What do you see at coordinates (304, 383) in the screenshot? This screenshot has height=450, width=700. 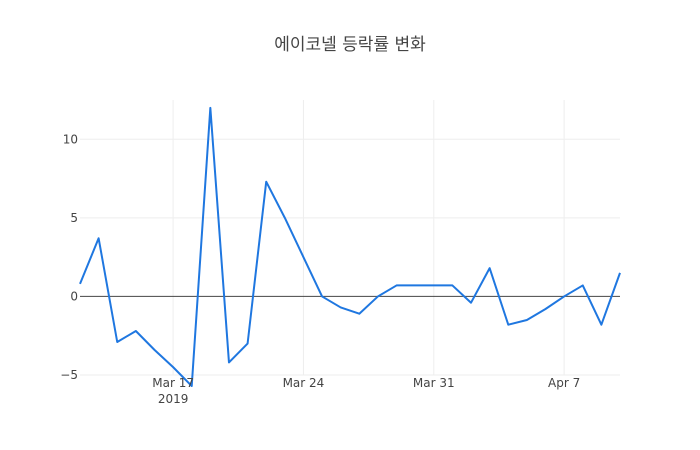 I see `x-tick-label: Mar 24` at bounding box center [304, 383].